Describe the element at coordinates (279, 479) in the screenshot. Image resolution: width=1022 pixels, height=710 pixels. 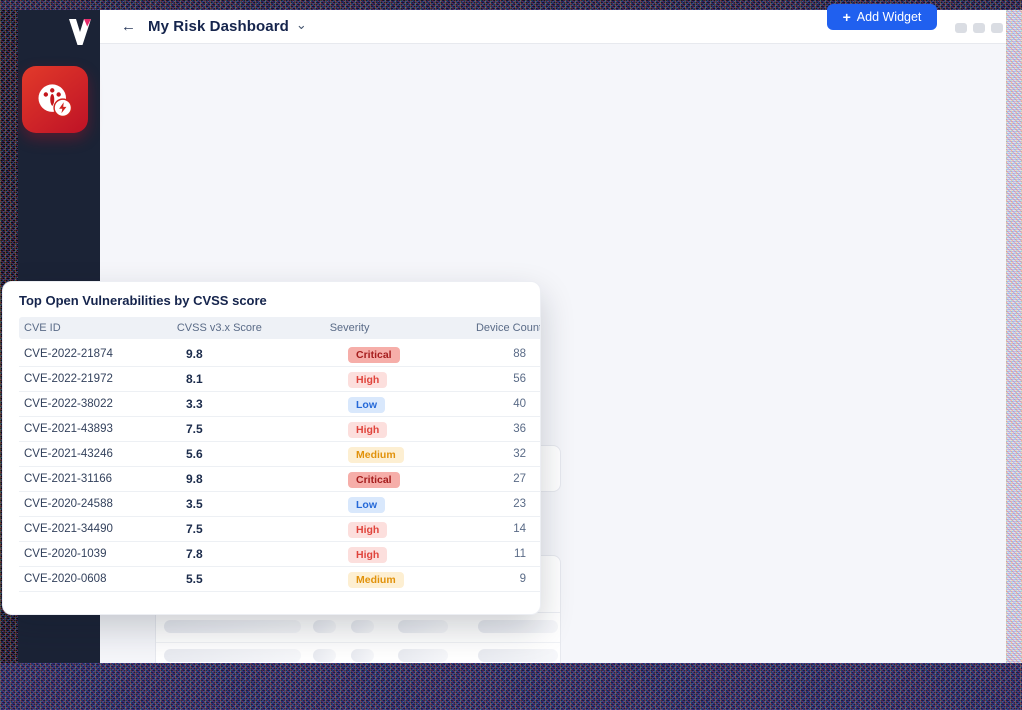
I see `table-row: CVE-2021-31166 9.8 Critical 27` at that location.